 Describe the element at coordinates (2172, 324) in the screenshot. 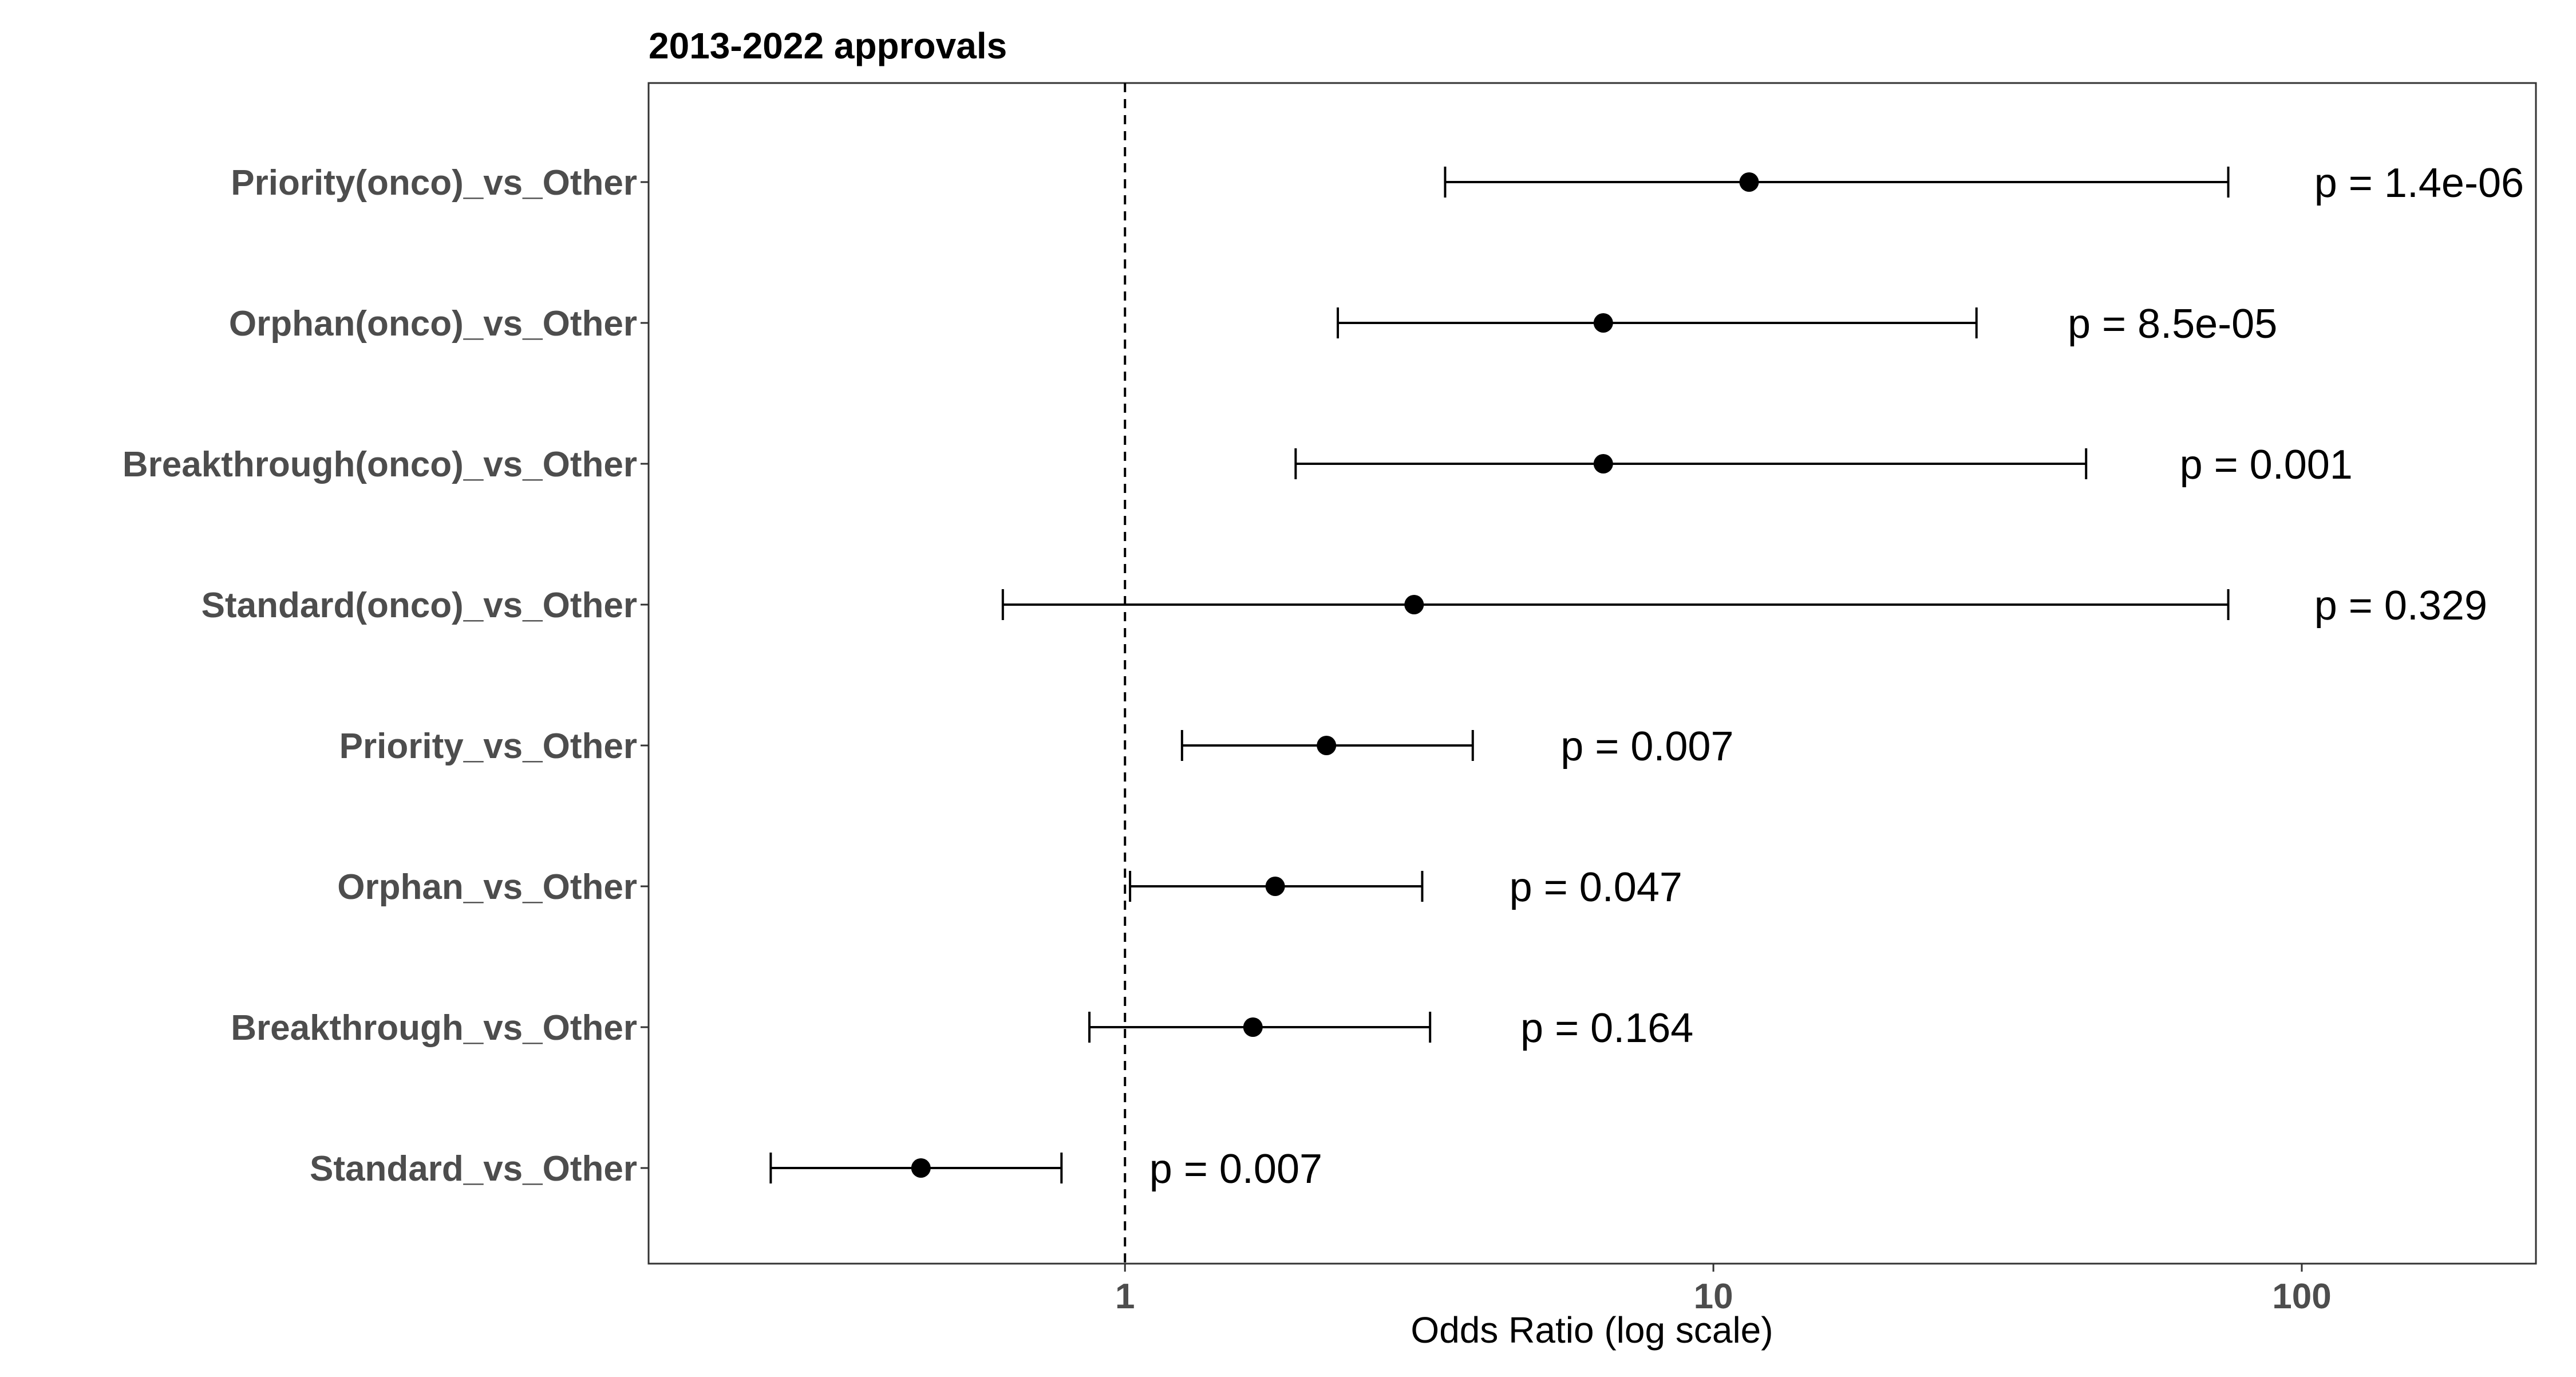

I see `p-value-label: p = 8.5e-05` at that location.